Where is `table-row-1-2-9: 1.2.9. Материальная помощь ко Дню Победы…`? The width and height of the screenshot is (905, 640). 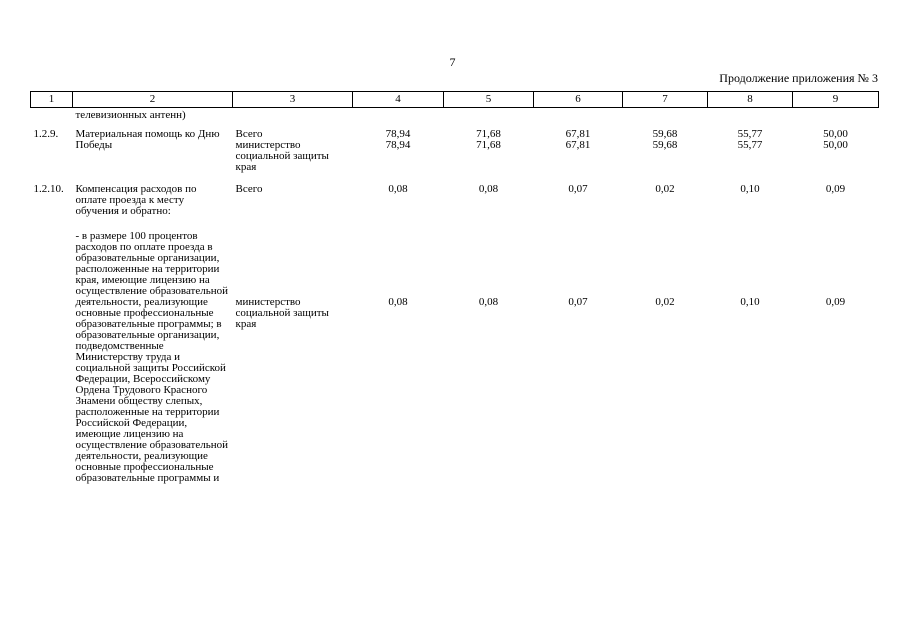
table-row-1-2-9: 1.2.9. Материальная помощь ко Дню Победы… is located at coordinates (455, 139).